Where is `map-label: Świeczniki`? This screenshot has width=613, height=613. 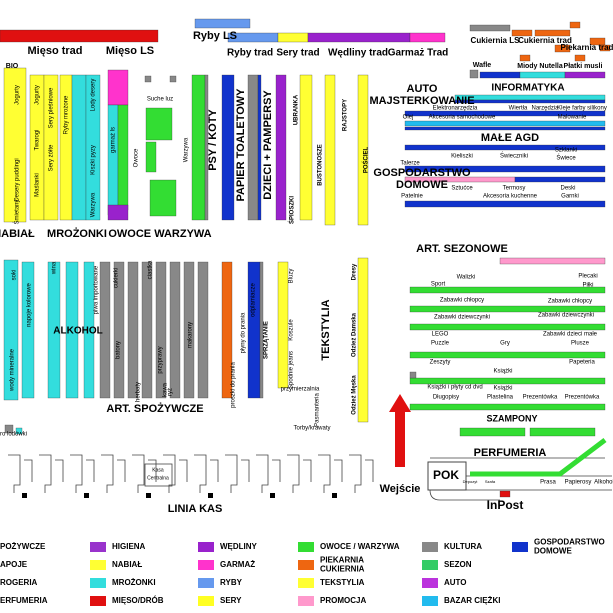 map-label: Świeczniki is located at coordinates (514, 156).